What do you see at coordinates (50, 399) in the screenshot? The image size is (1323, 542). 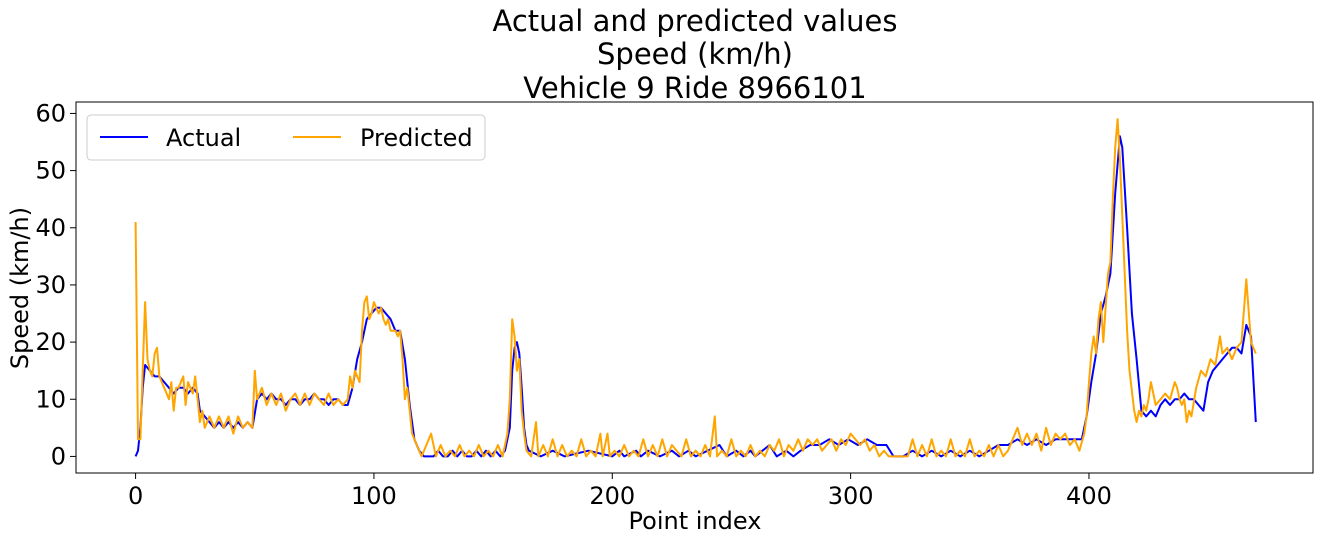 I see `y-tick-label: 10` at bounding box center [50, 399].